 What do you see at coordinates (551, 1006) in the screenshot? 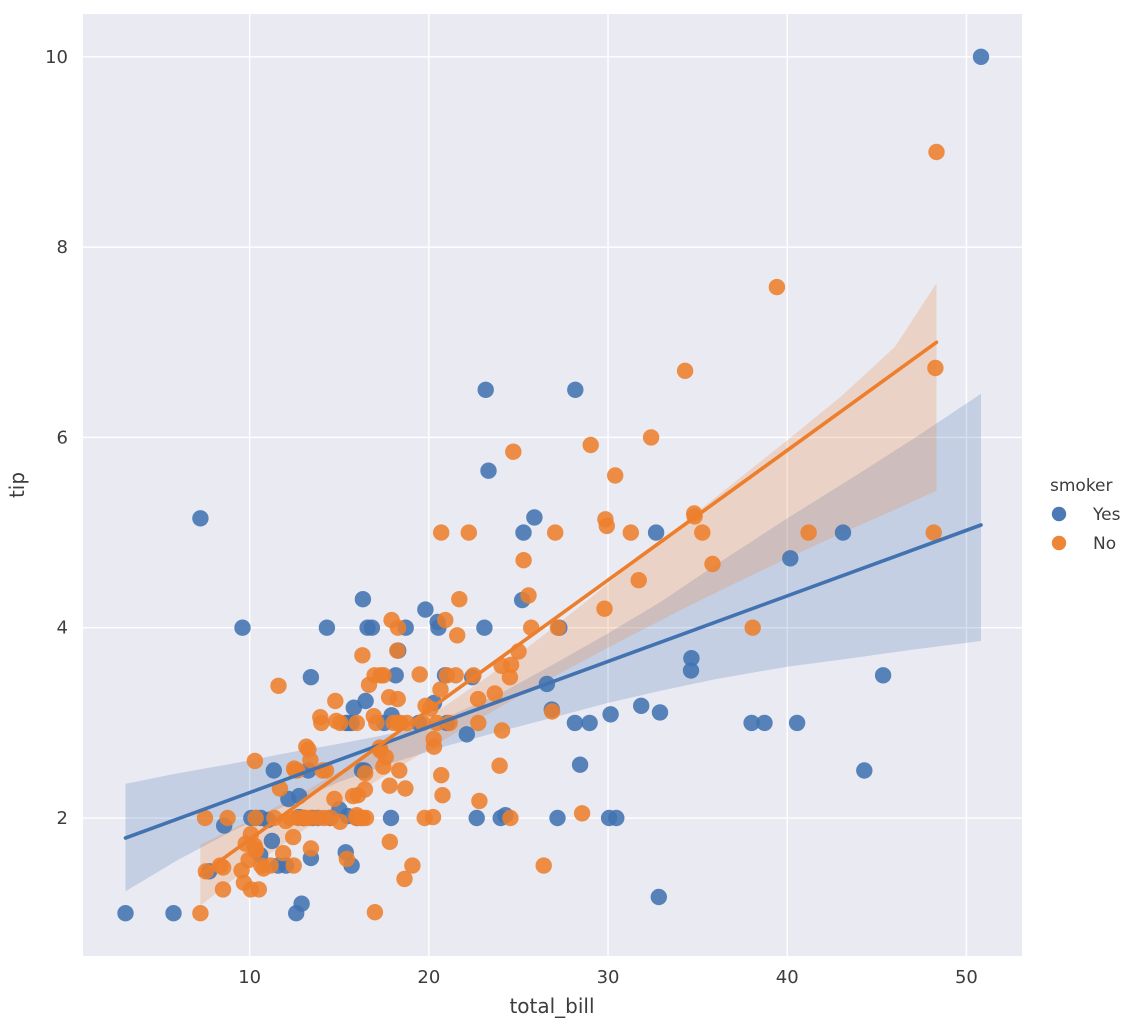
I see `x-axis-label: total_bill` at bounding box center [551, 1006].